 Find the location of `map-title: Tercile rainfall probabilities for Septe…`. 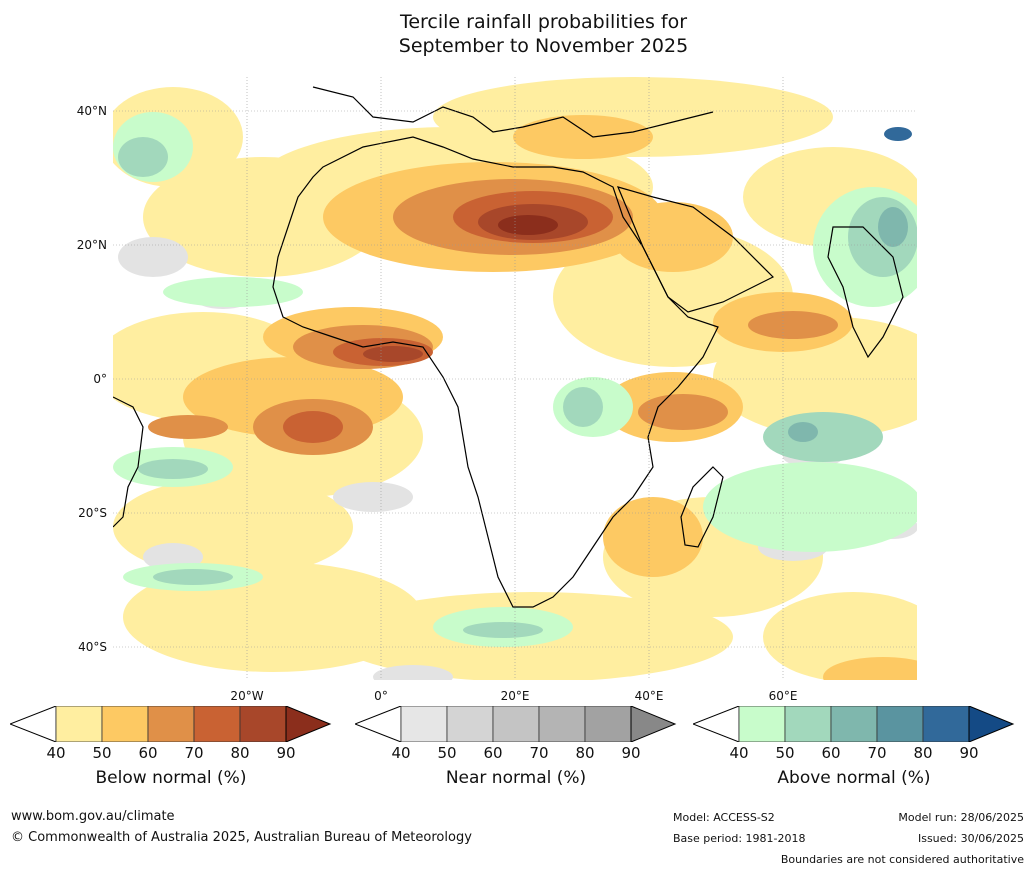

map-title: Tercile rainfall probabilities for Septe… is located at coordinates (517, 34).